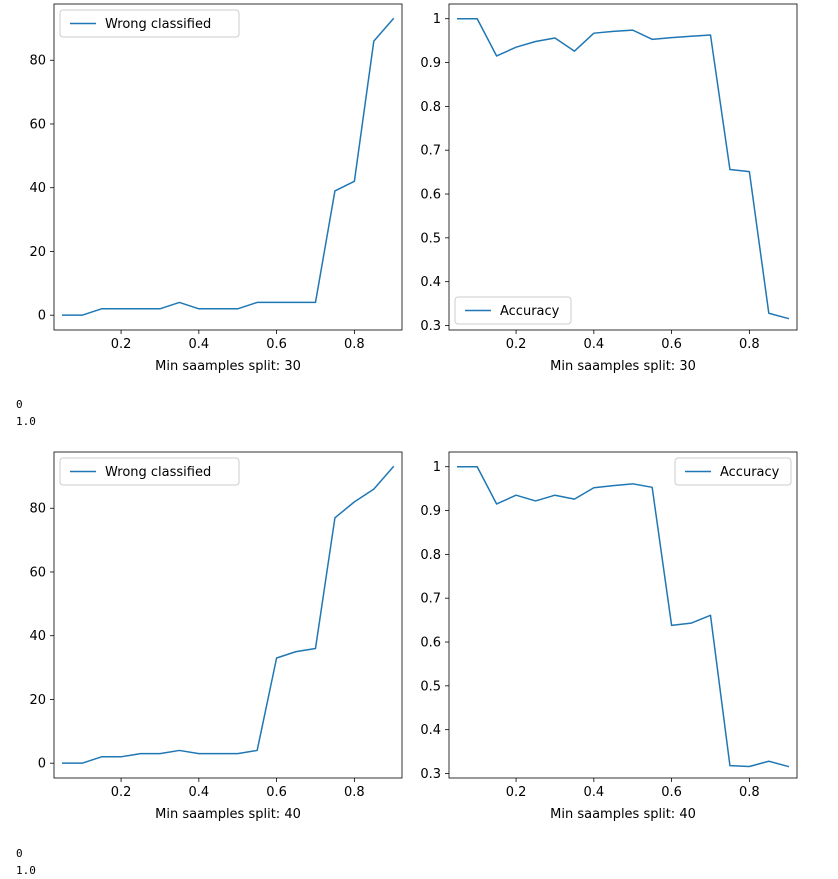 Image resolution: width=838 pixels, height=879 pixels. I want to click on cell-output-1: 0 1.0, so click(26, 413).